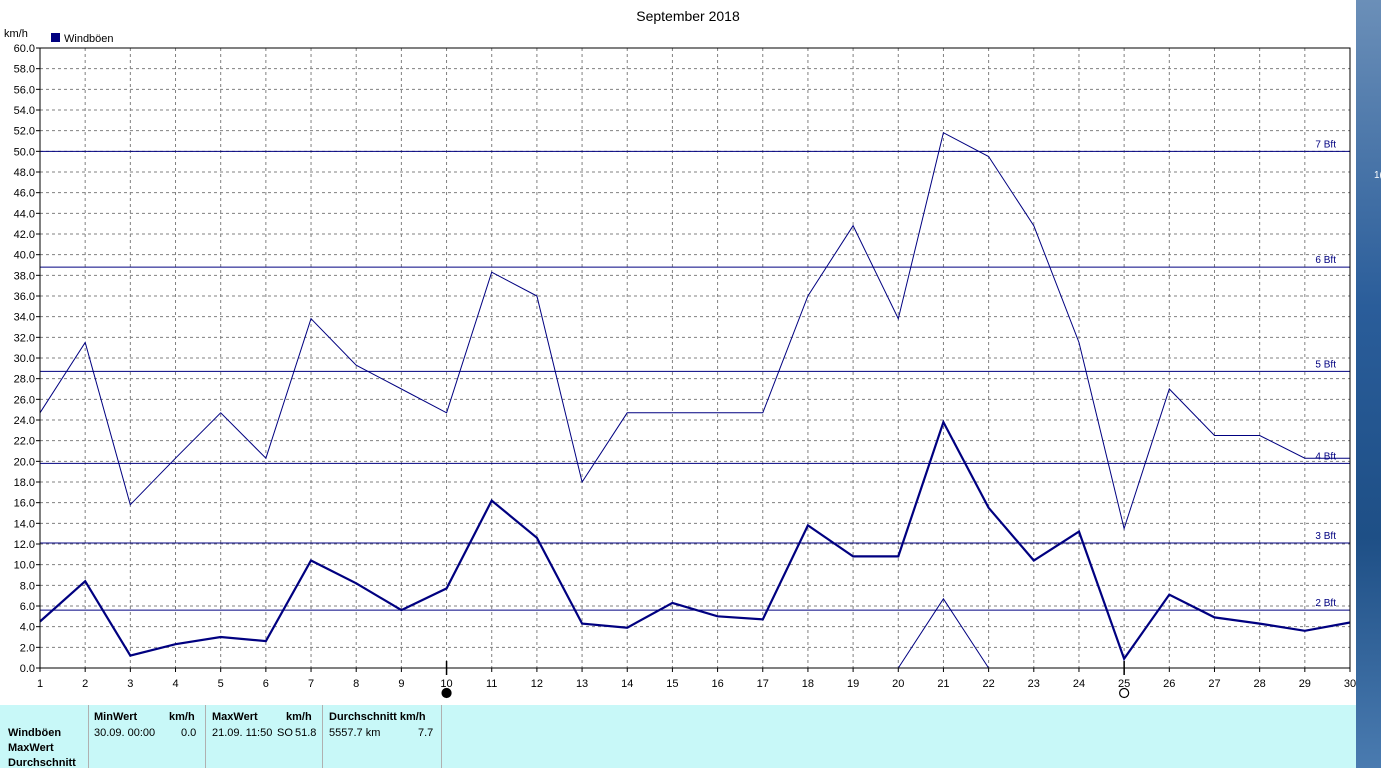 The width and height of the screenshot is (1381, 769). I want to click on x-tick-label: 9, so click(401, 684).